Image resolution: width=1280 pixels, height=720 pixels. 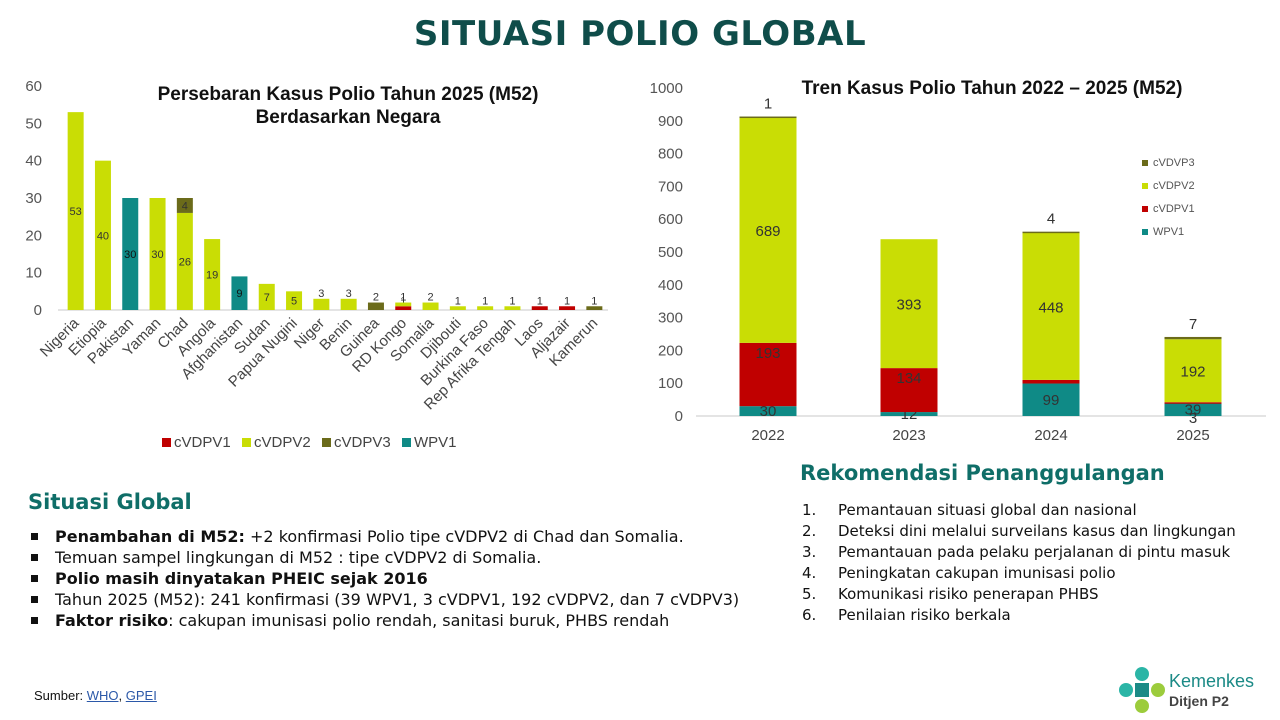 What do you see at coordinates (1212, 681) in the screenshot?
I see `logo-name: Kemenkes` at bounding box center [1212, 681].